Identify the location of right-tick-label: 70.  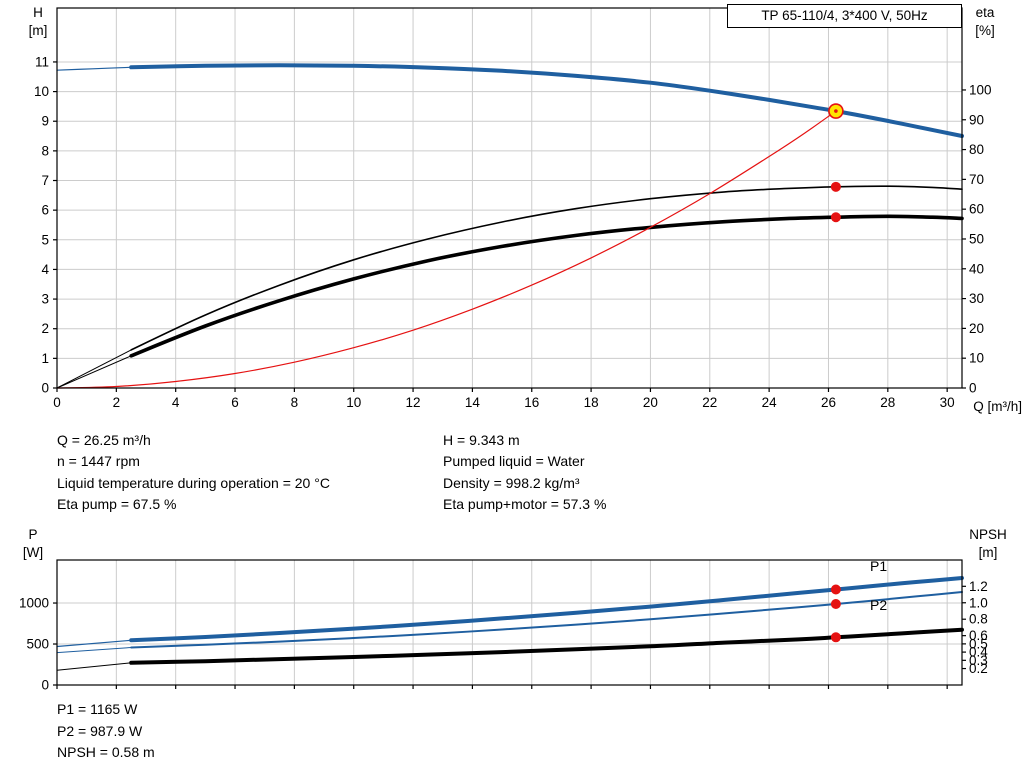
(976, 179).